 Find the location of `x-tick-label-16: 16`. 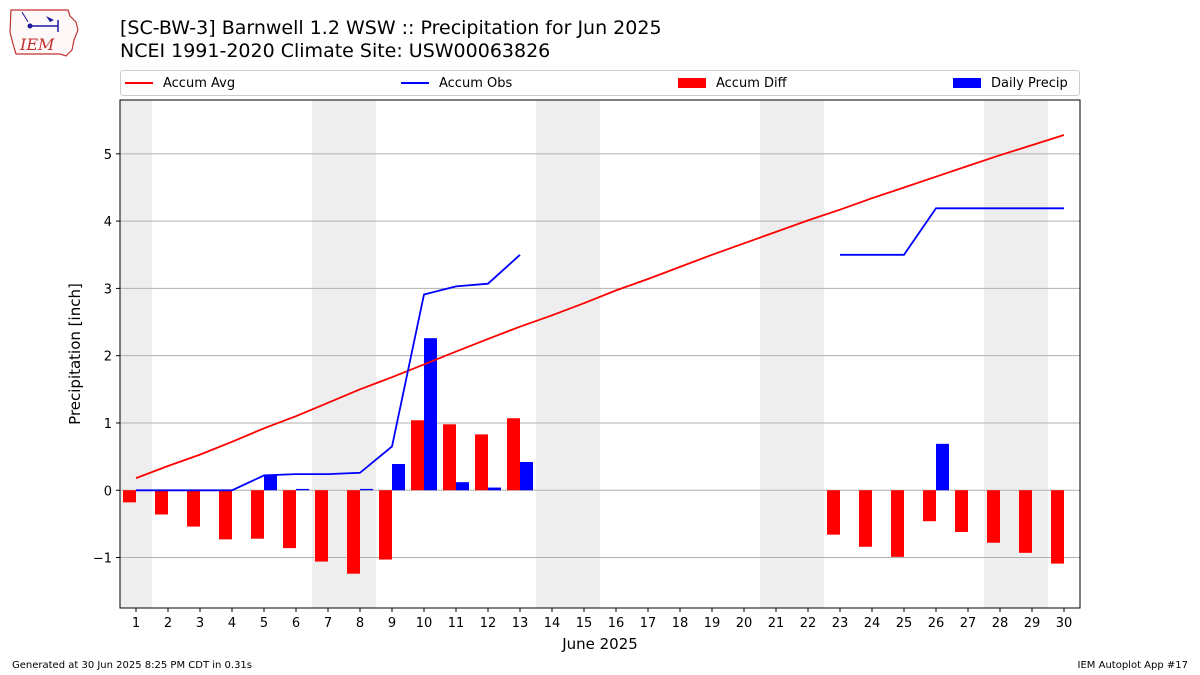

x-tick-label-16: 16 is located at coordinates (616, 623).